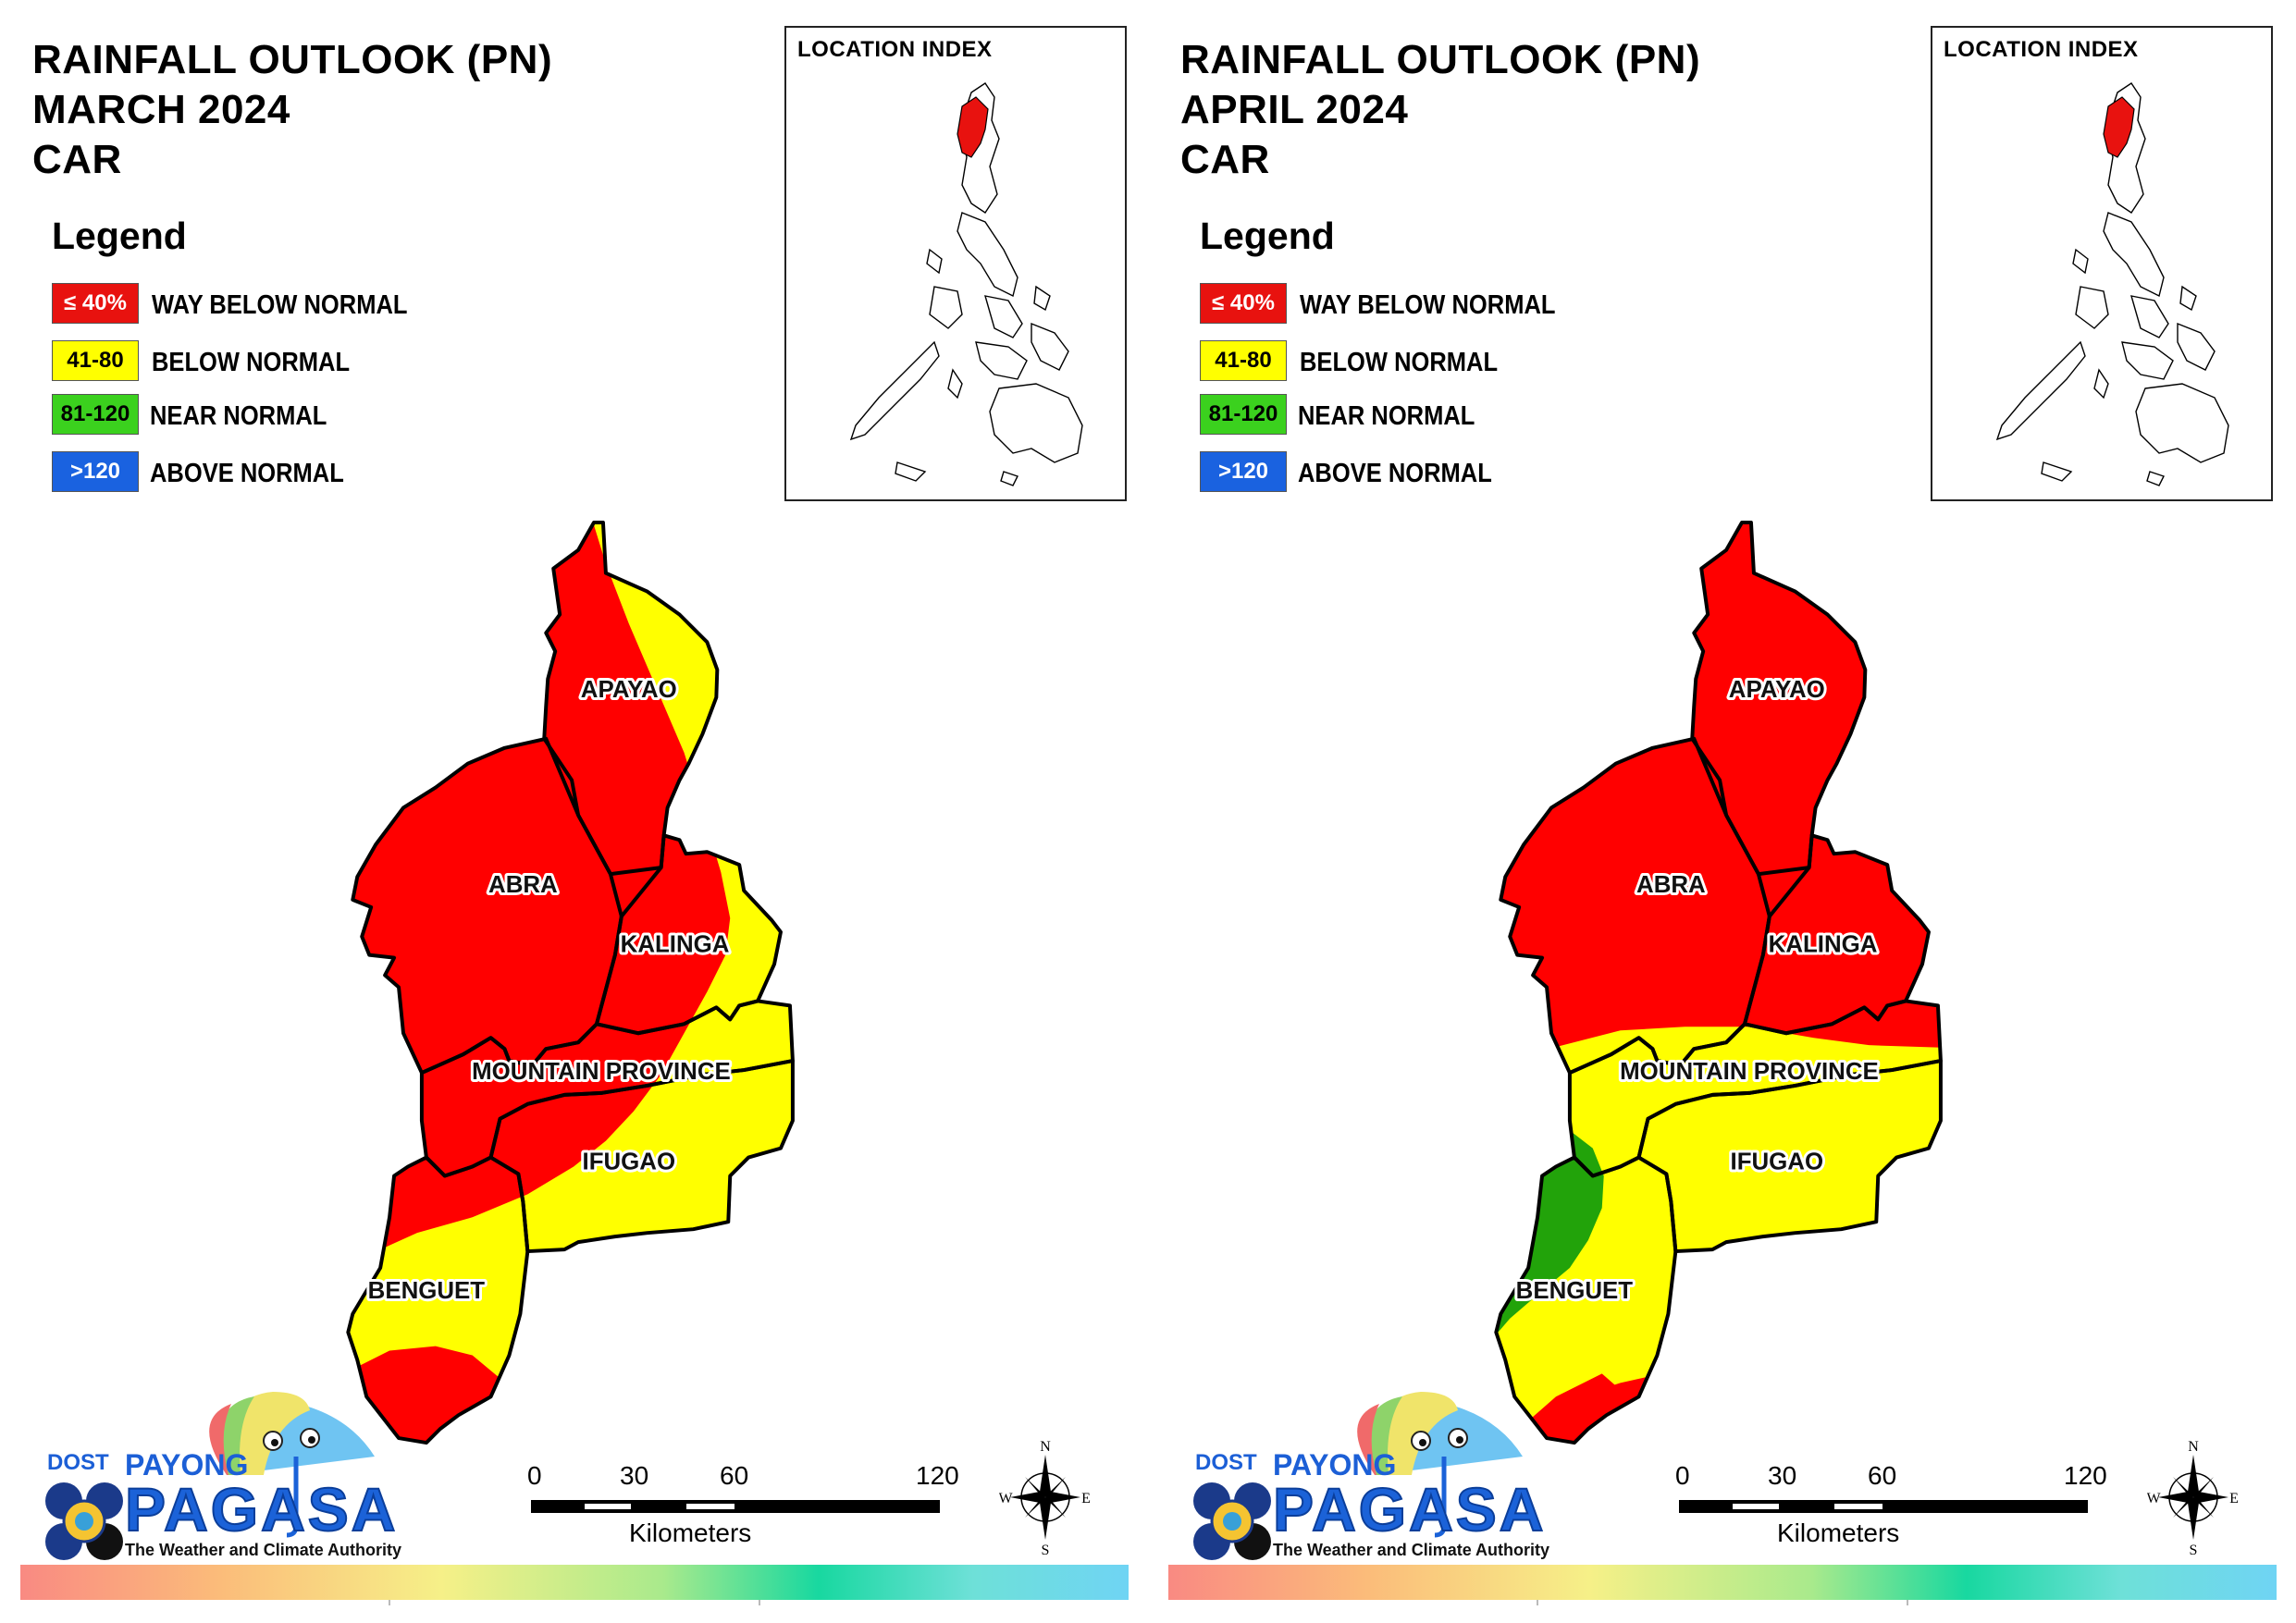  I want to click on title-line-2: APRIL 2024, so click(1294, 109).